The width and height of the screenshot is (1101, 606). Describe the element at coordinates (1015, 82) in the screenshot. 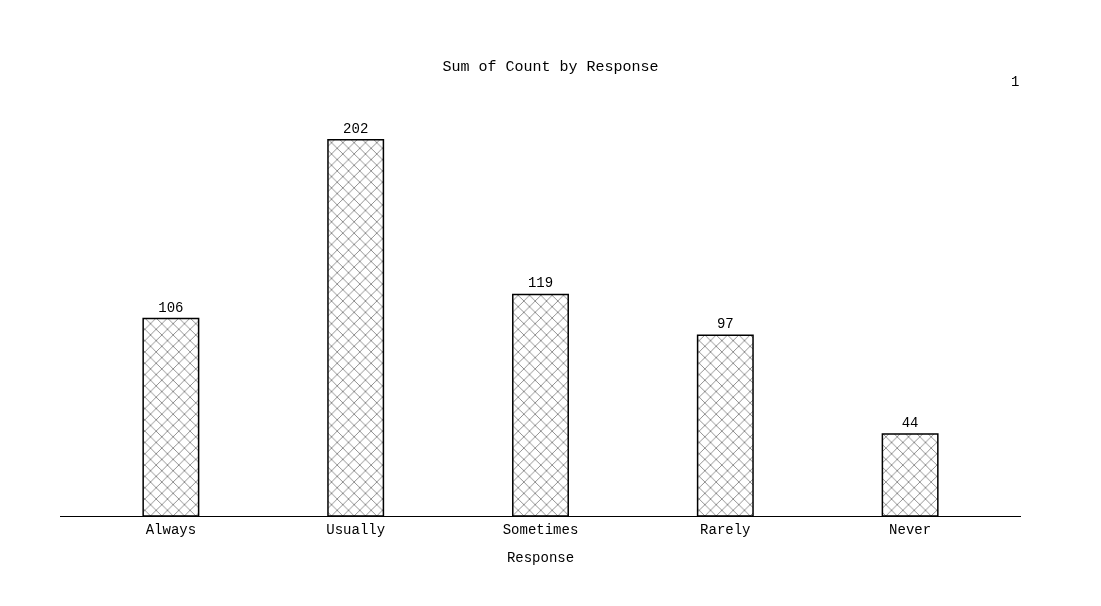

I see `text: 1` at that location.